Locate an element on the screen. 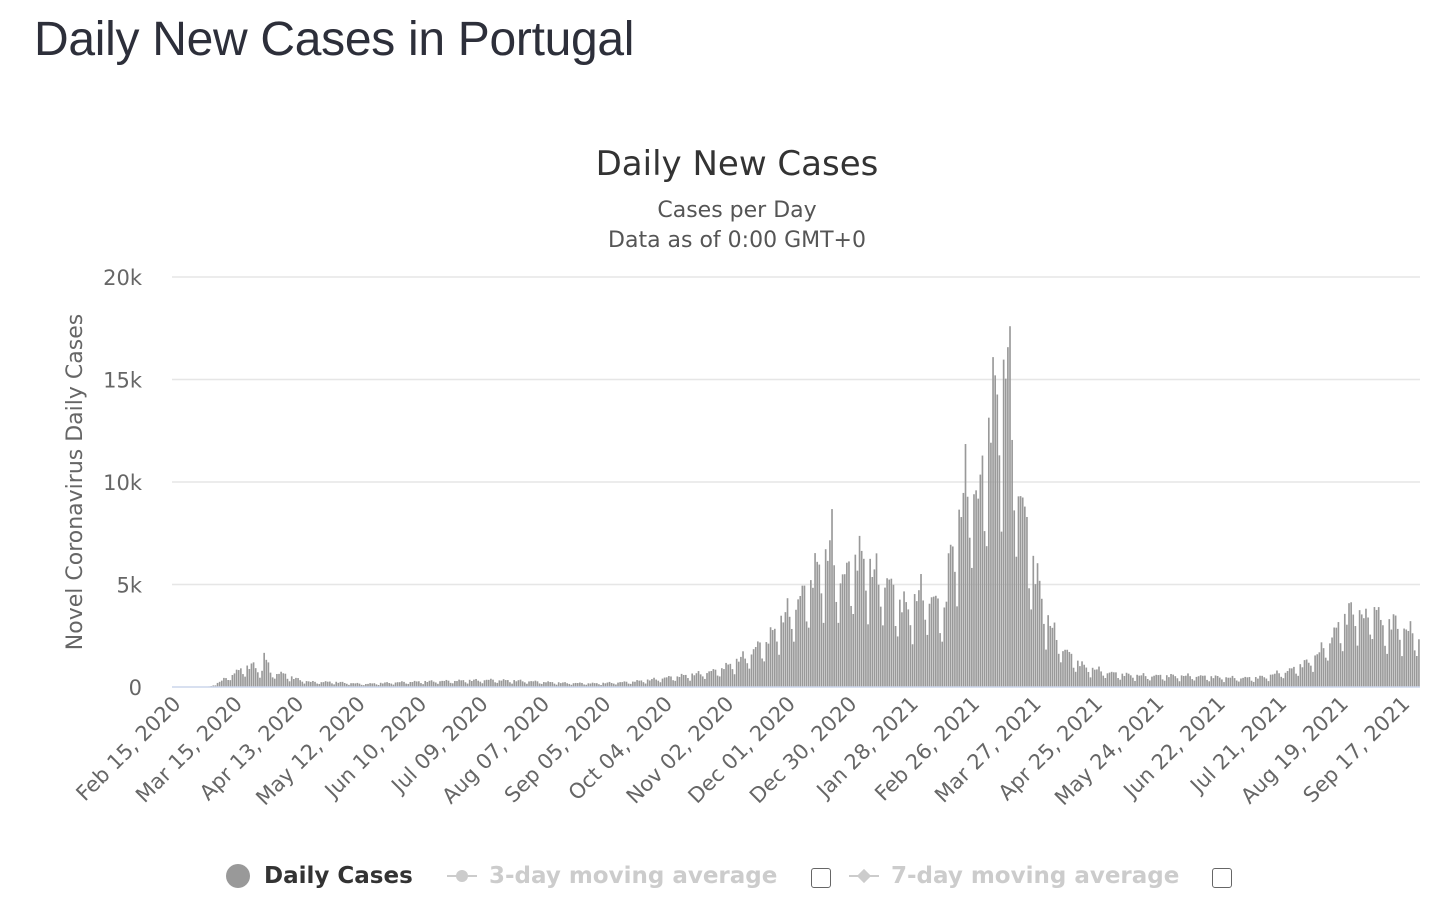  7-day-average-checkbox is located at coordinates (1222, 878).